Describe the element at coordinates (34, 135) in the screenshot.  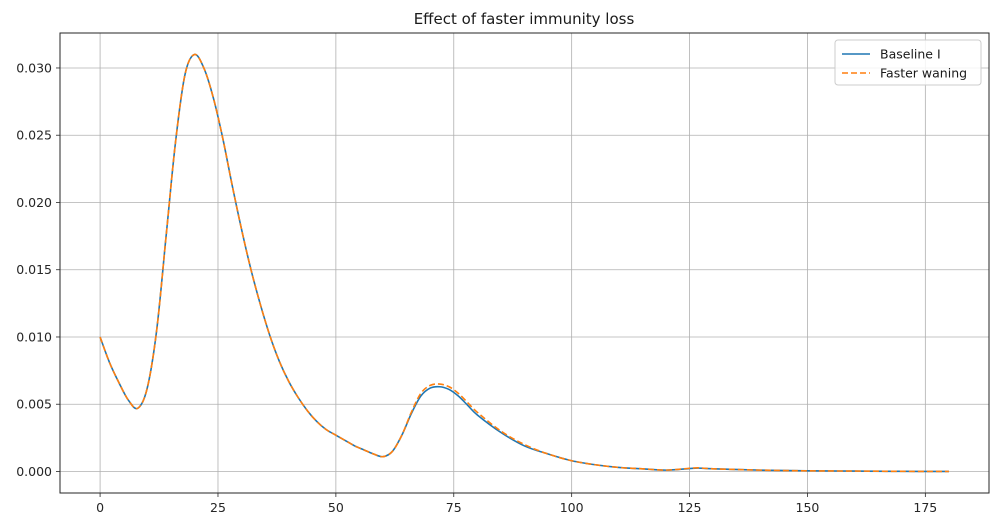
I see `y-tick-label: 0.025` at that location.